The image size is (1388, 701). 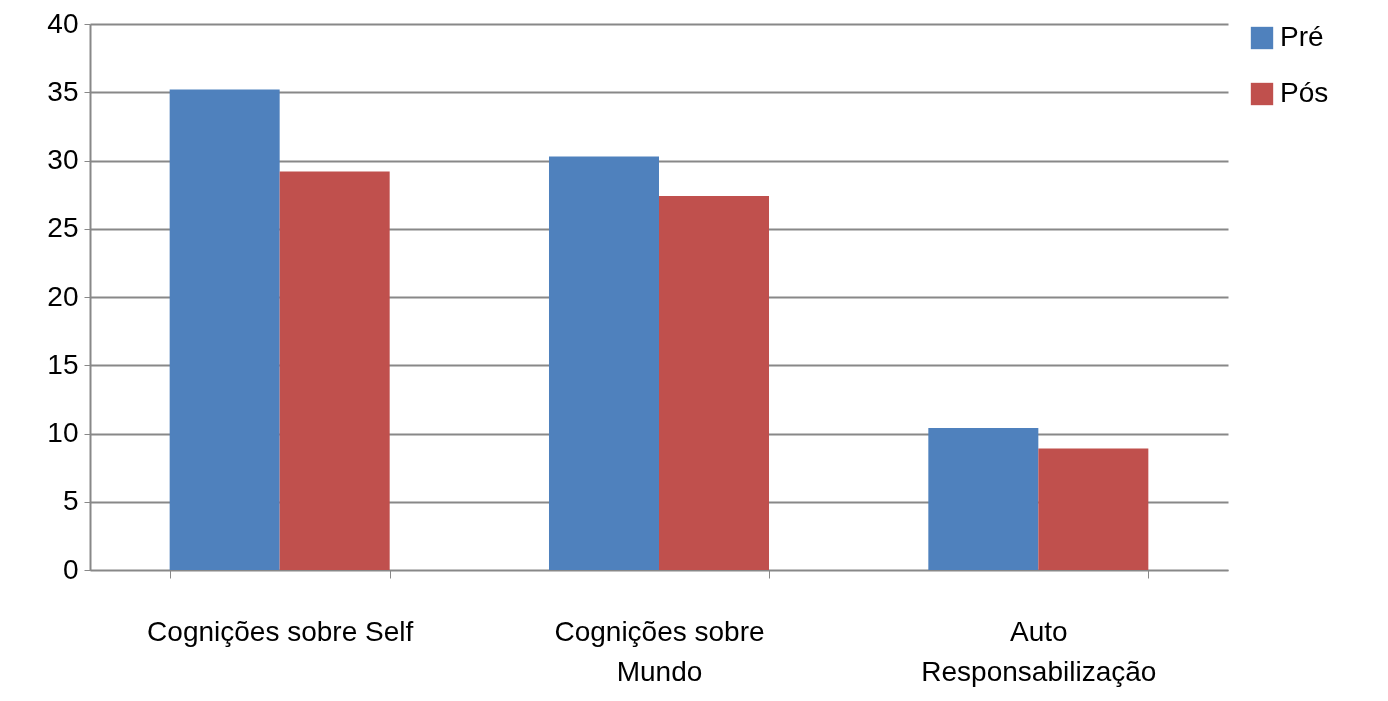 What do you see at coordinates (1302, 36) in the screenshot?
I see `legend-label: Pré` at bounding box center [1302, 36].